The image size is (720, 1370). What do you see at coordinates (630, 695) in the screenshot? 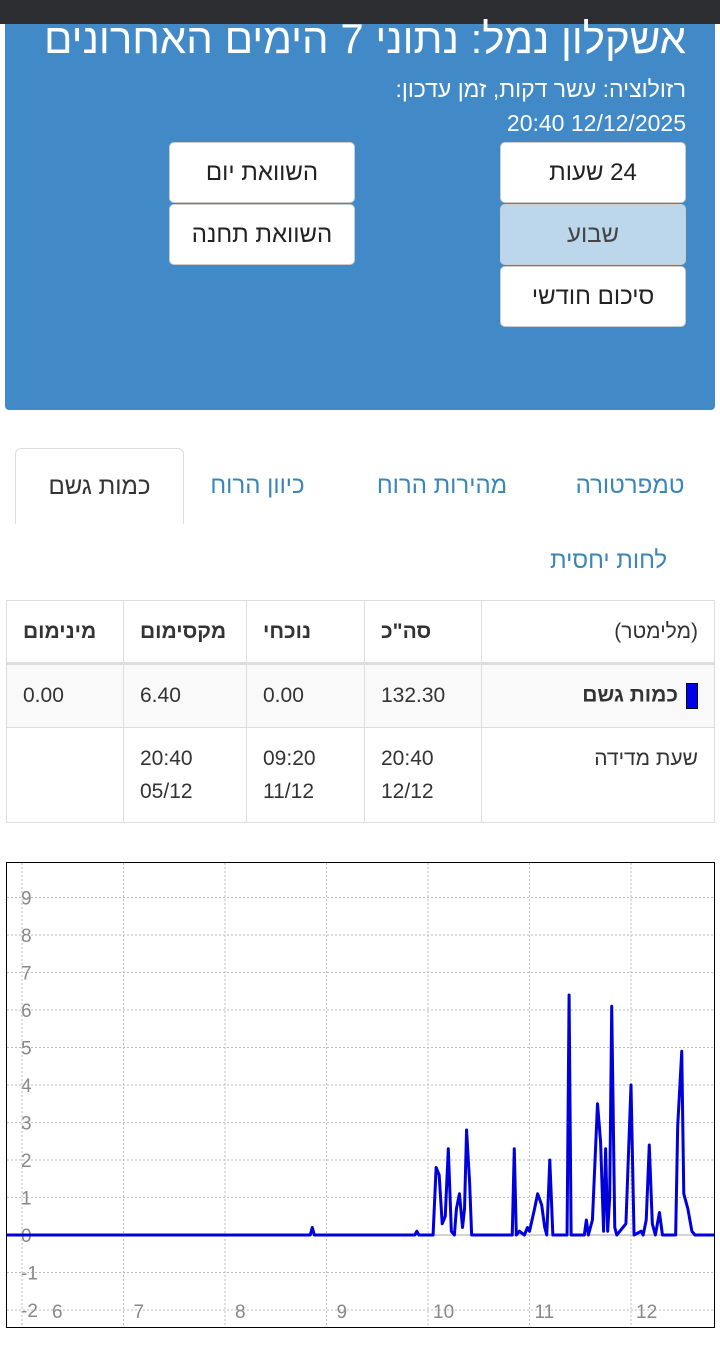
I see `series-label: כמות גשם` at bounding box center [630, 695].